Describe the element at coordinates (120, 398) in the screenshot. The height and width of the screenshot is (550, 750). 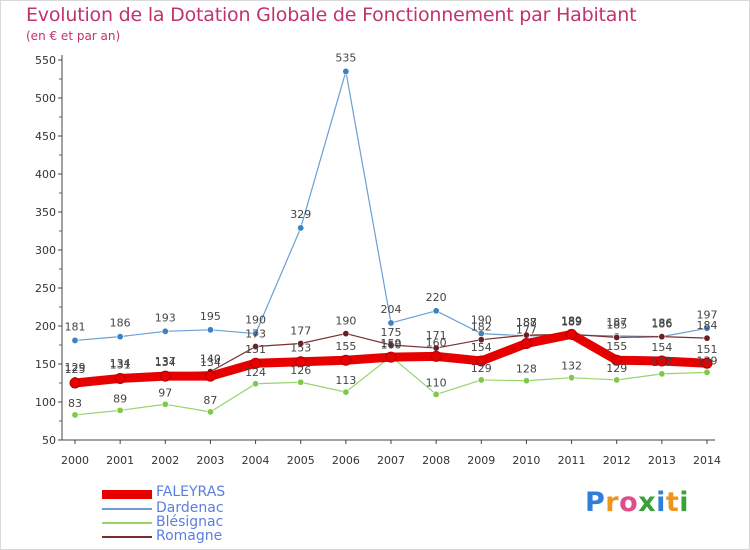
I see `data-label-blésignac: 89` at that location.